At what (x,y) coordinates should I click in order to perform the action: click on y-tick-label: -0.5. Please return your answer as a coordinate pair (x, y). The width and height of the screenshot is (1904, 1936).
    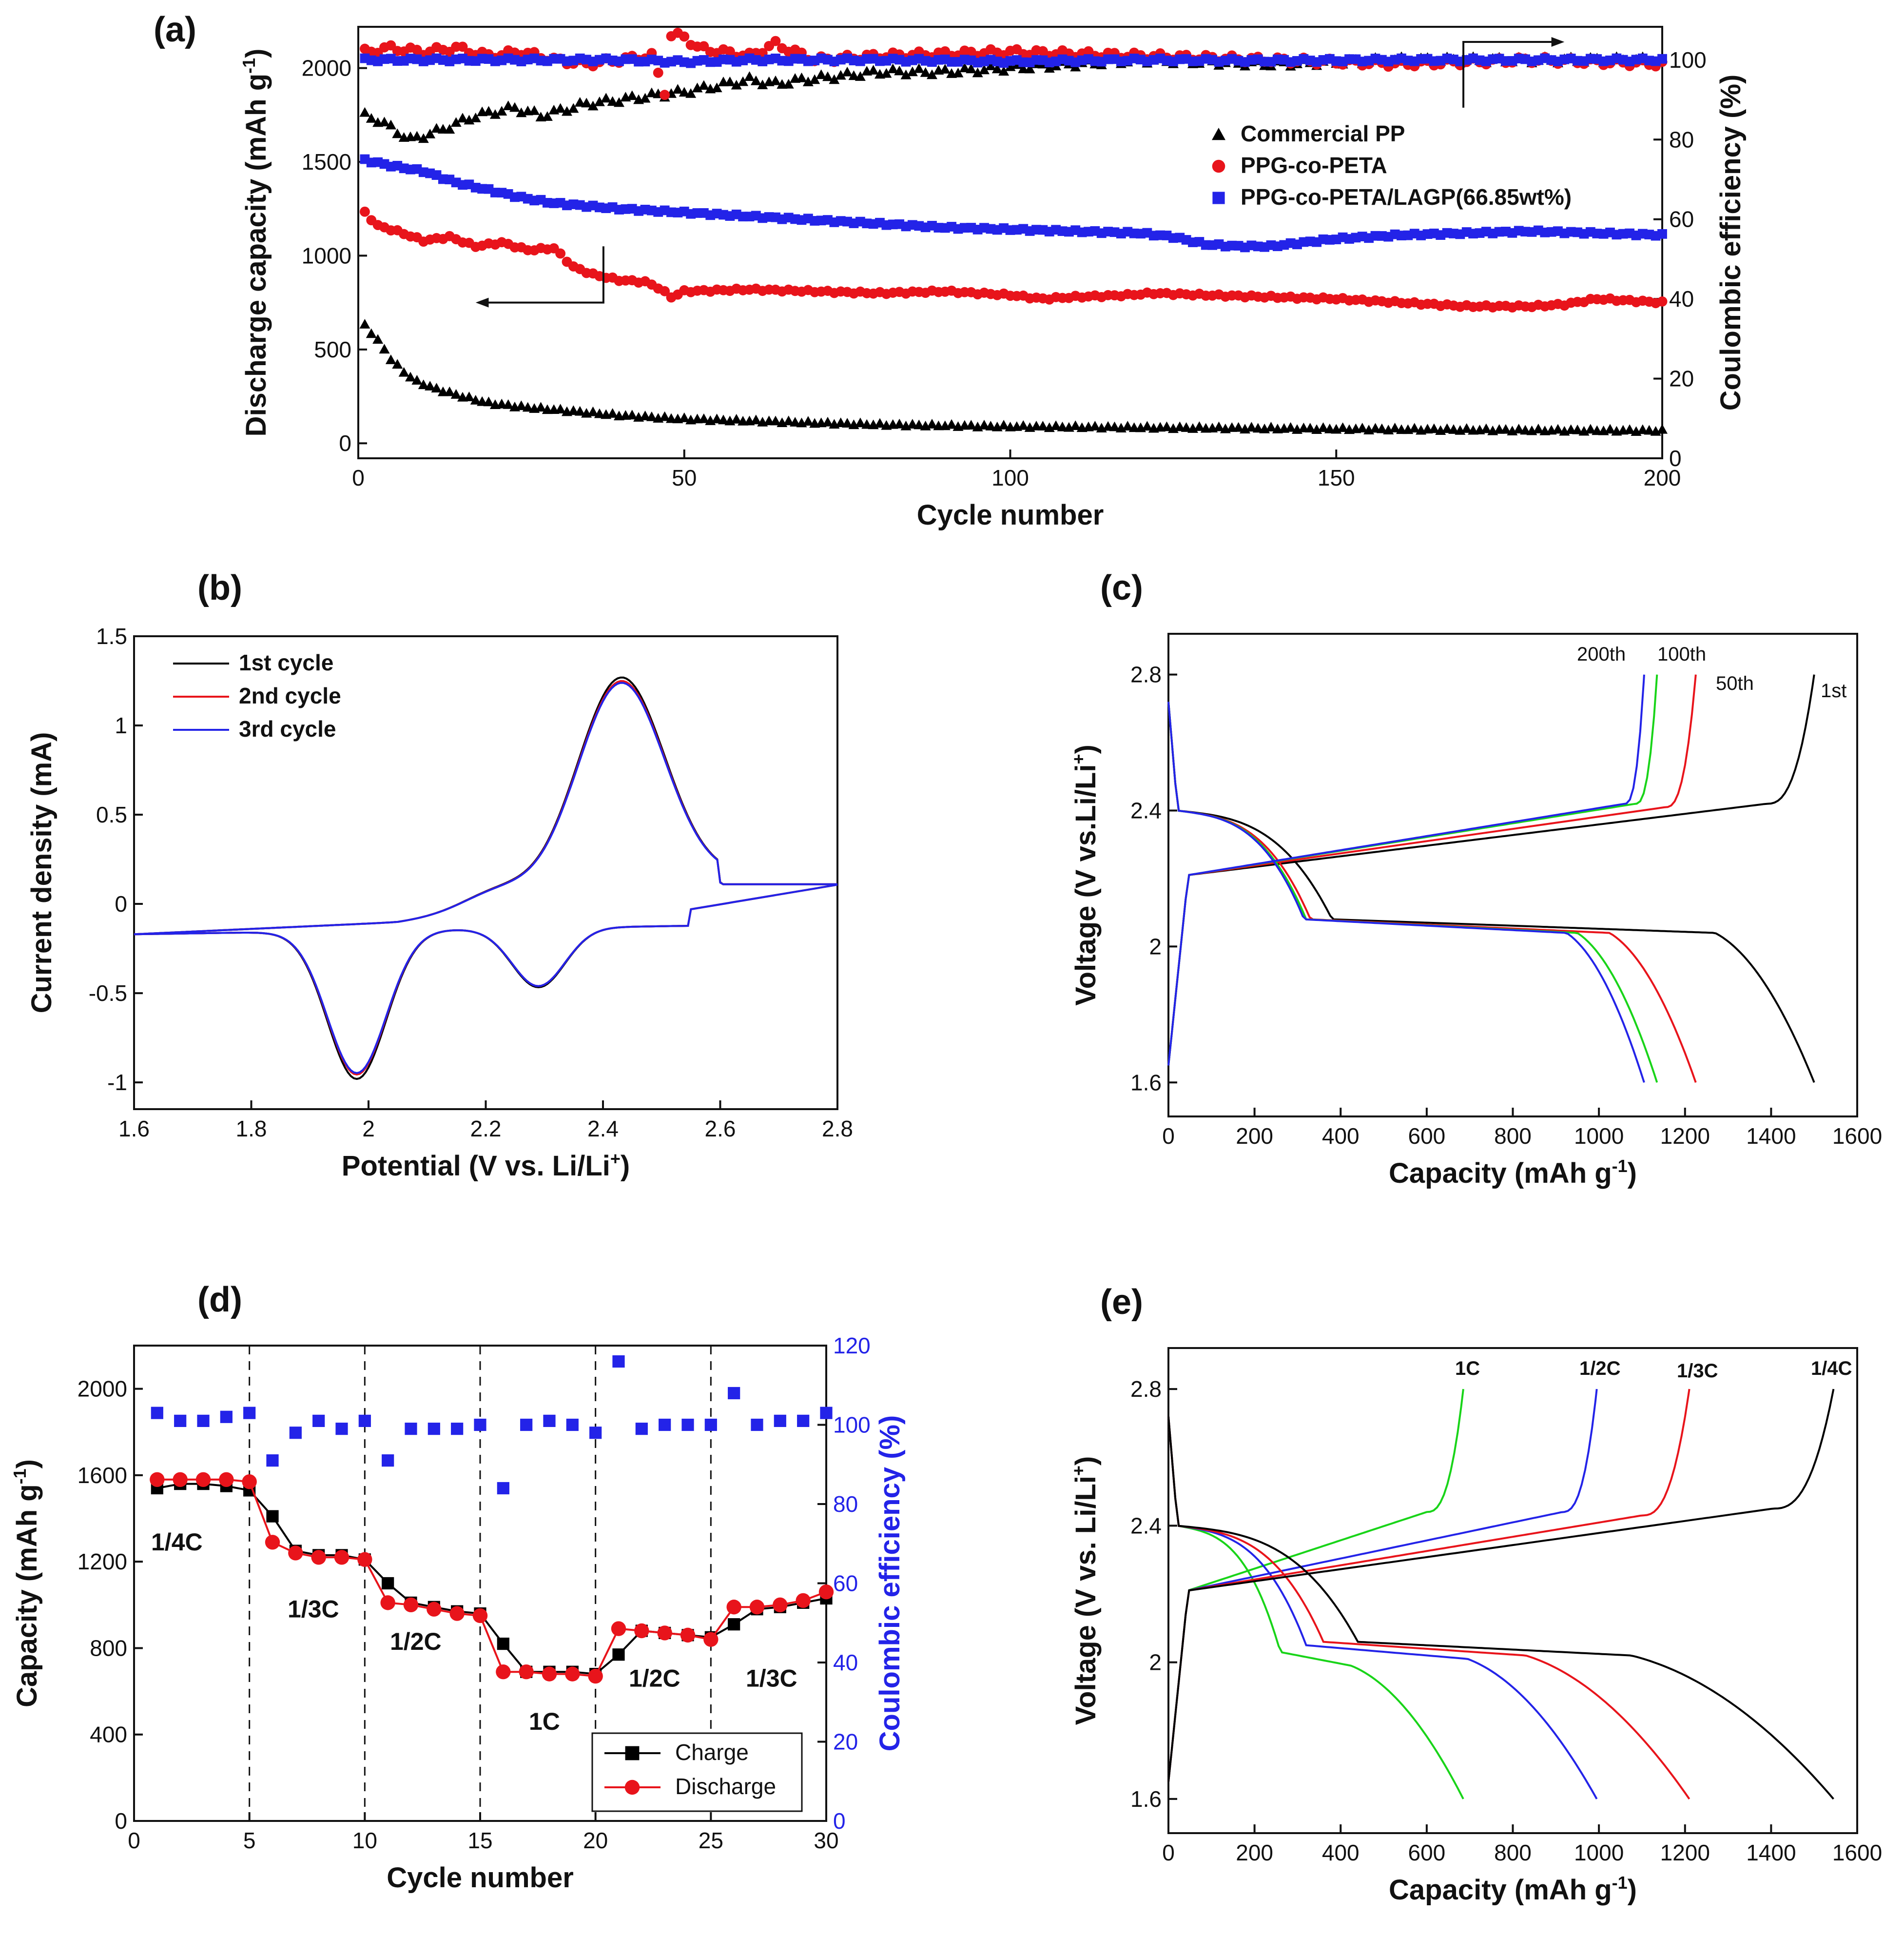
    Looking at the image, I should click on (108, 993).